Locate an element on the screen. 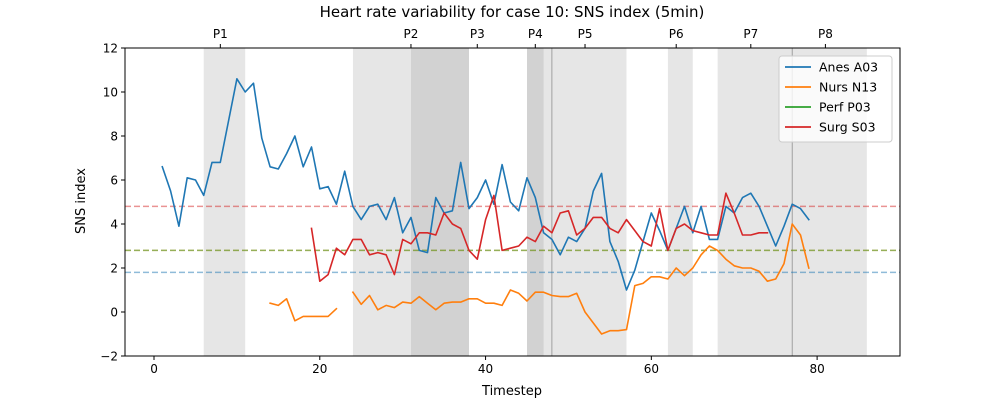  y-axis-label: SNS index is located at coordinates (81, 201).